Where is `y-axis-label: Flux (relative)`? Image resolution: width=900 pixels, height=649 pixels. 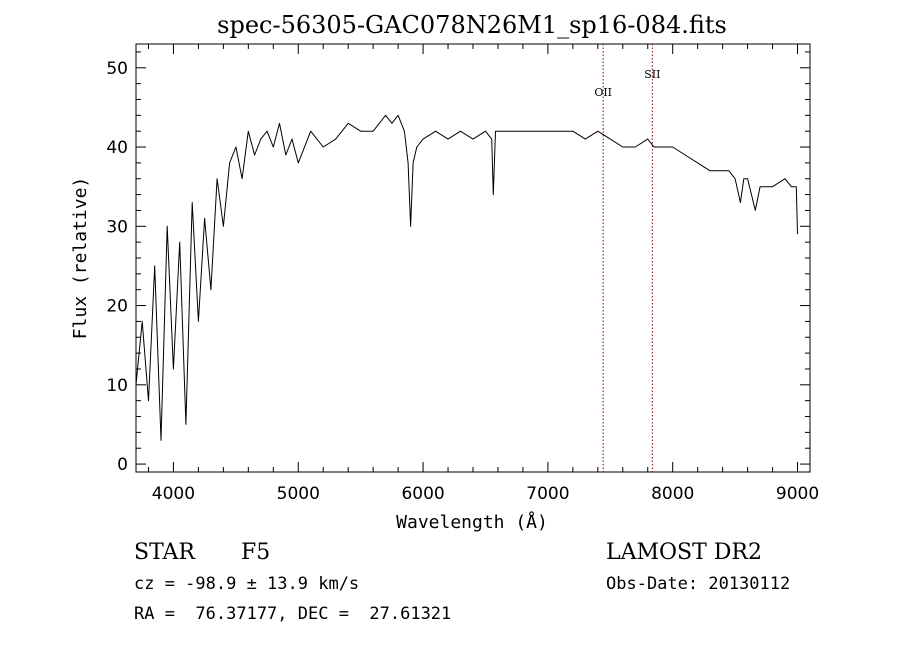
y-axis-label: Flux (relative) is located at coordinates (80, 258).